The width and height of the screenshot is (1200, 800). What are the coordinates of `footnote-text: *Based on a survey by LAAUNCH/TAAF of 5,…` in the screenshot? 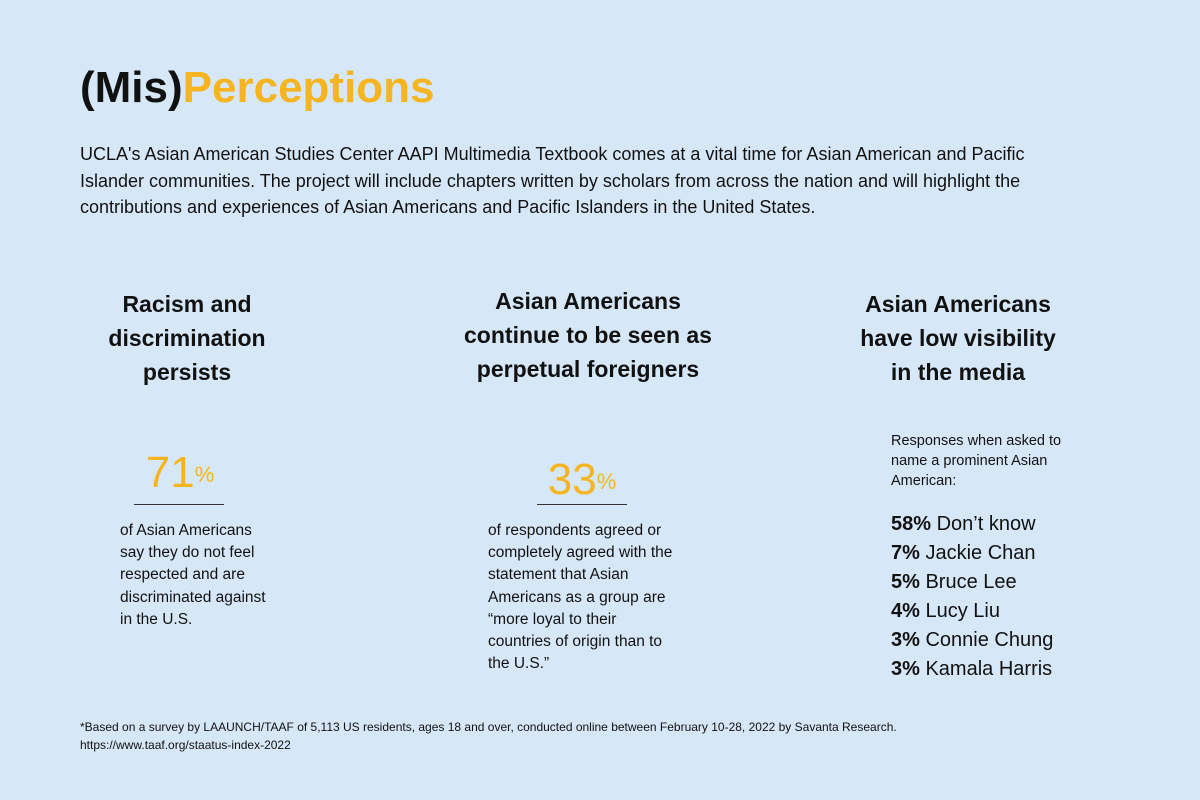 It's located at (488, 727).